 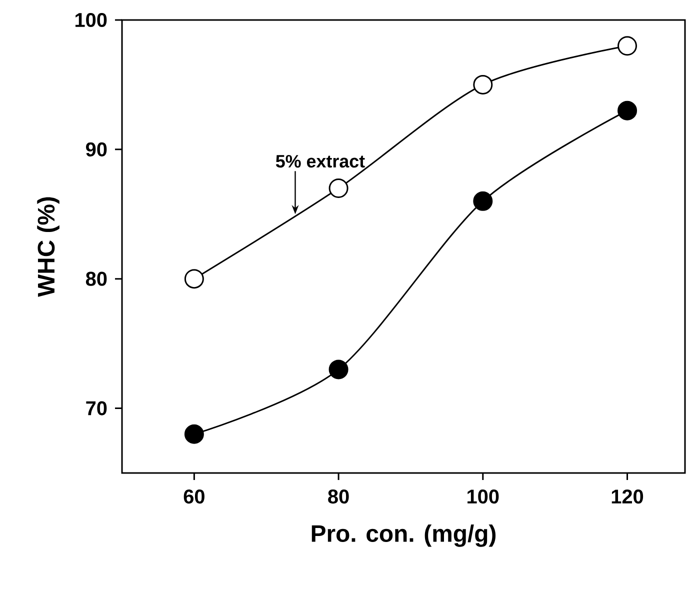 I want to click on x-axis-title: Pro. con. (mg/g), so click(x=404, y=535).